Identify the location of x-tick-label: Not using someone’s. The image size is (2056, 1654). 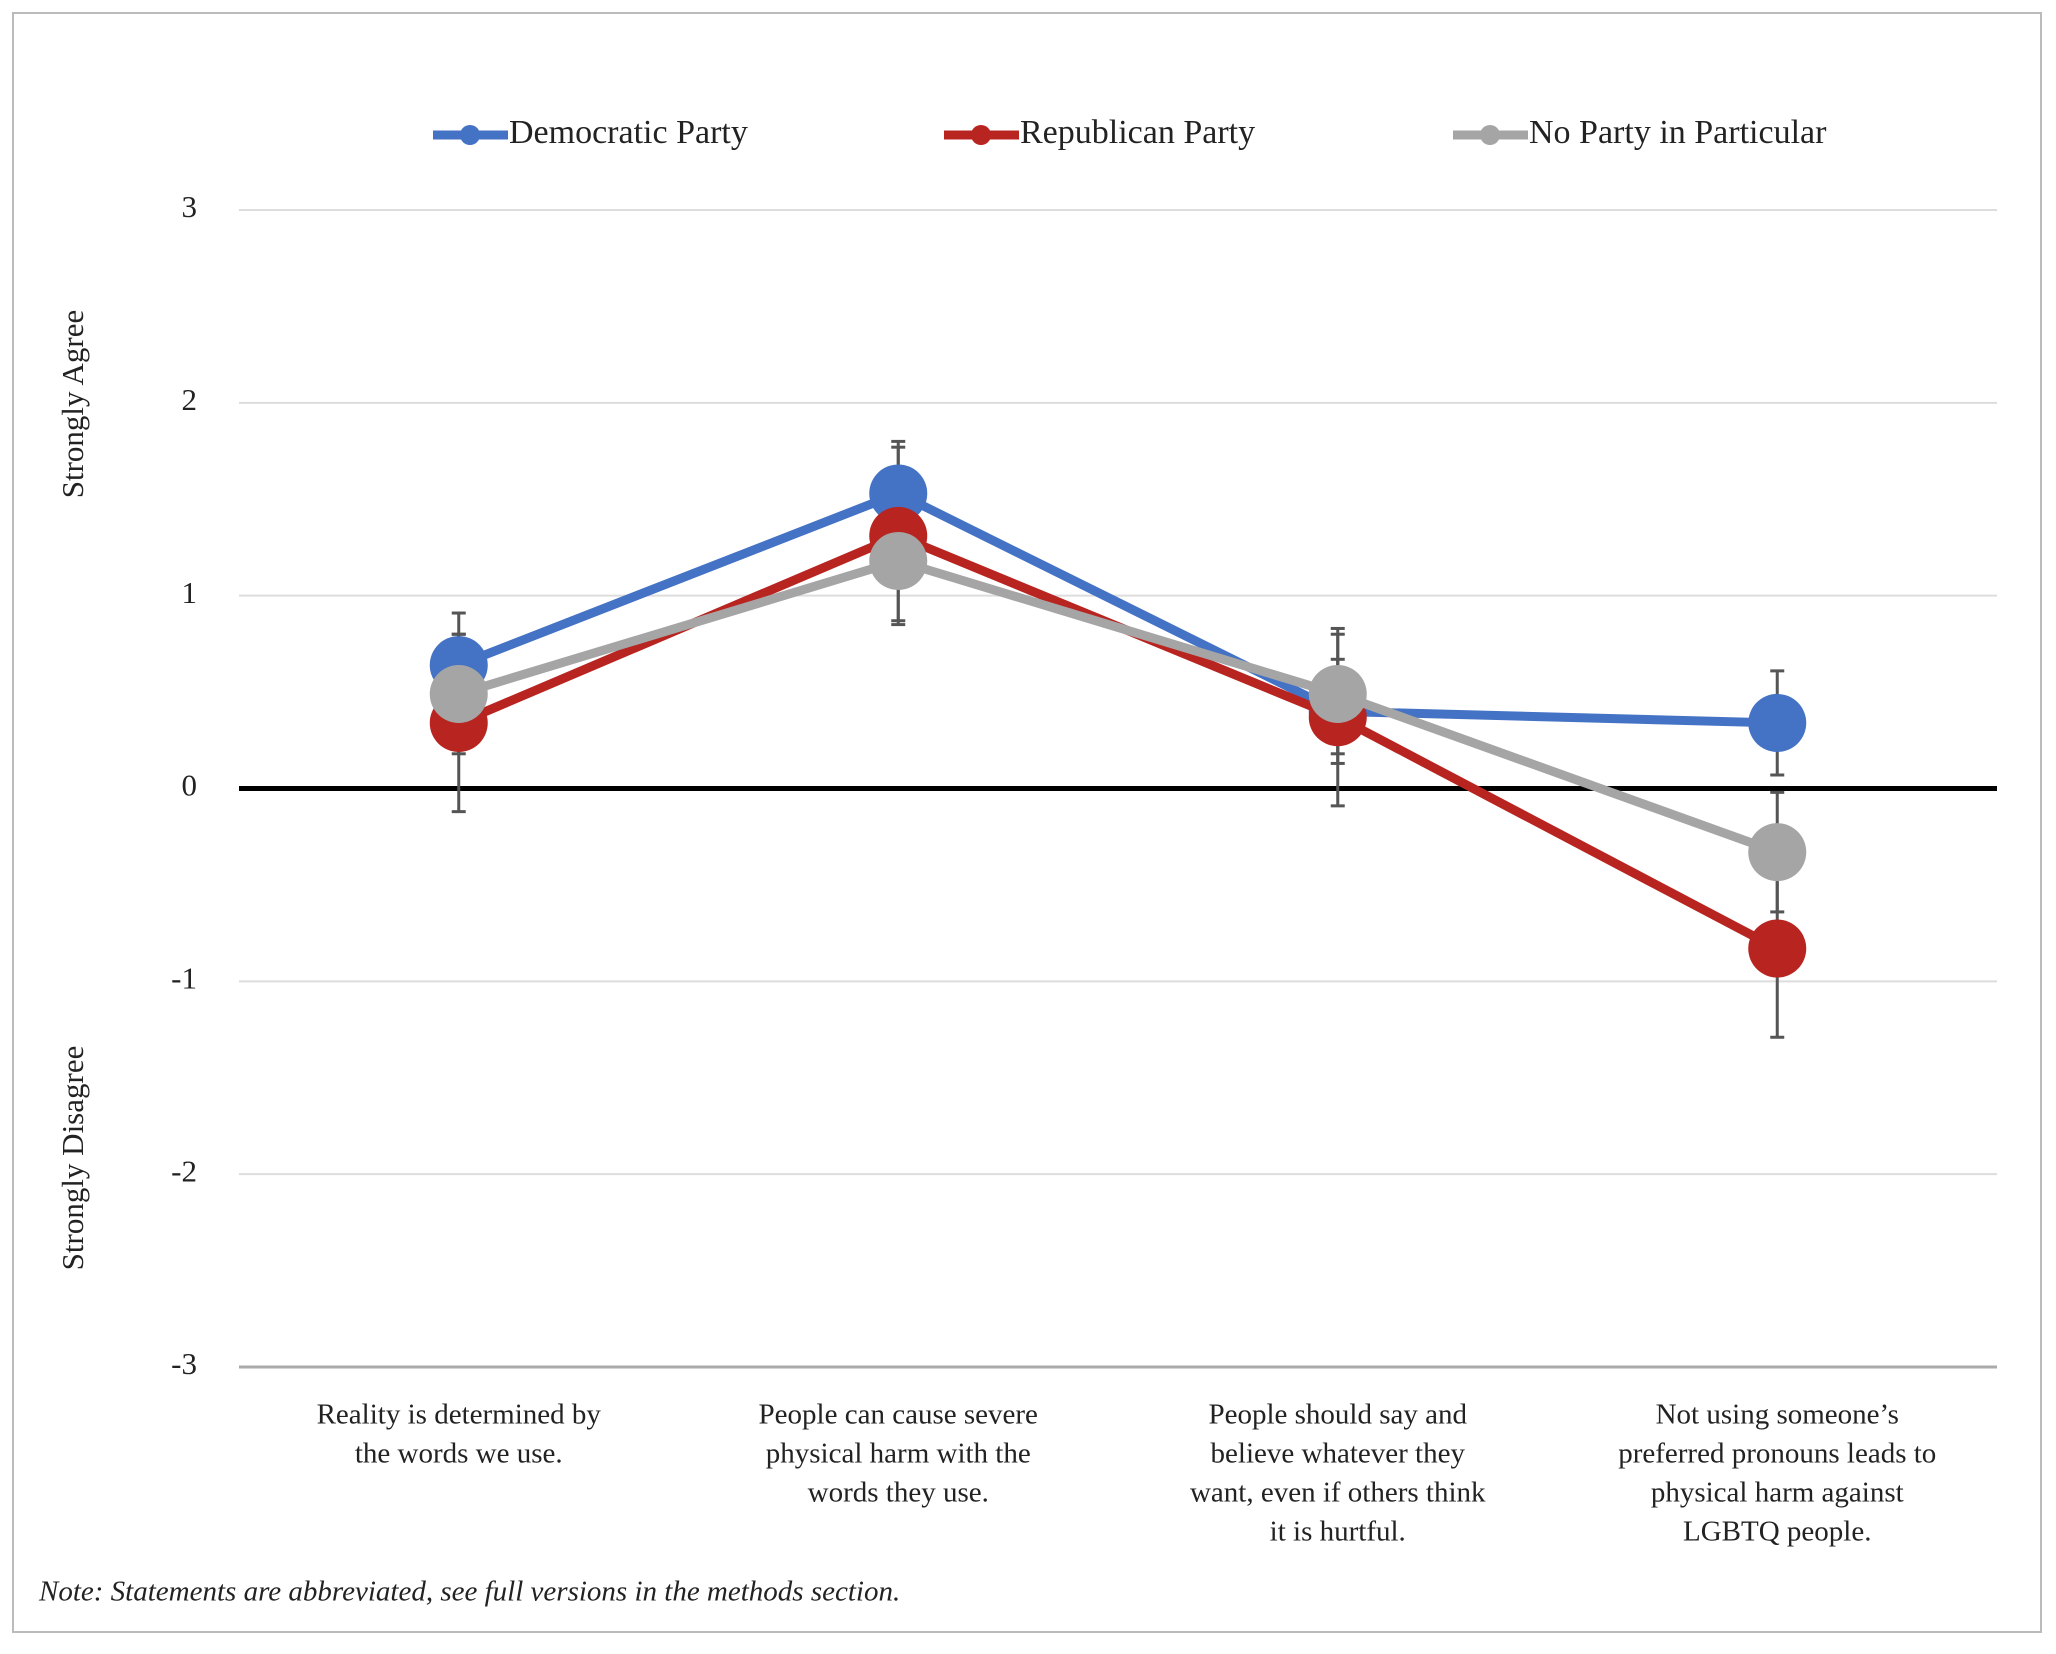
(1777, 1415).